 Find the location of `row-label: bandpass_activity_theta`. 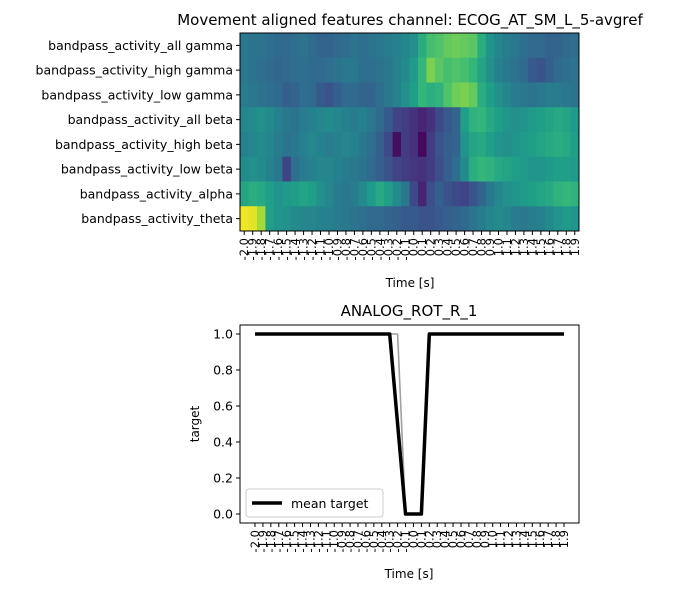

row-label: bandpass_activity_theta is located at coordinates (157, 218).